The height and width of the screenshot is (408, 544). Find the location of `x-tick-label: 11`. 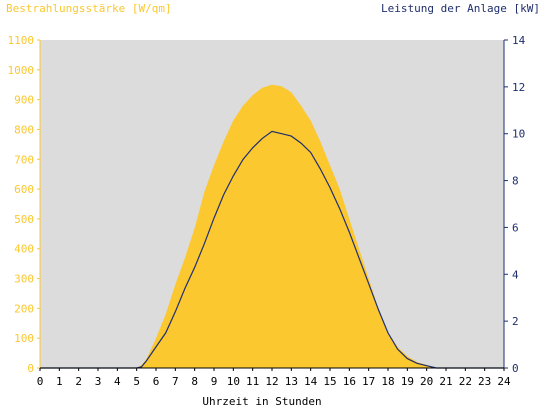

x-tick-label: 11 is located at coordinates (252, 381).